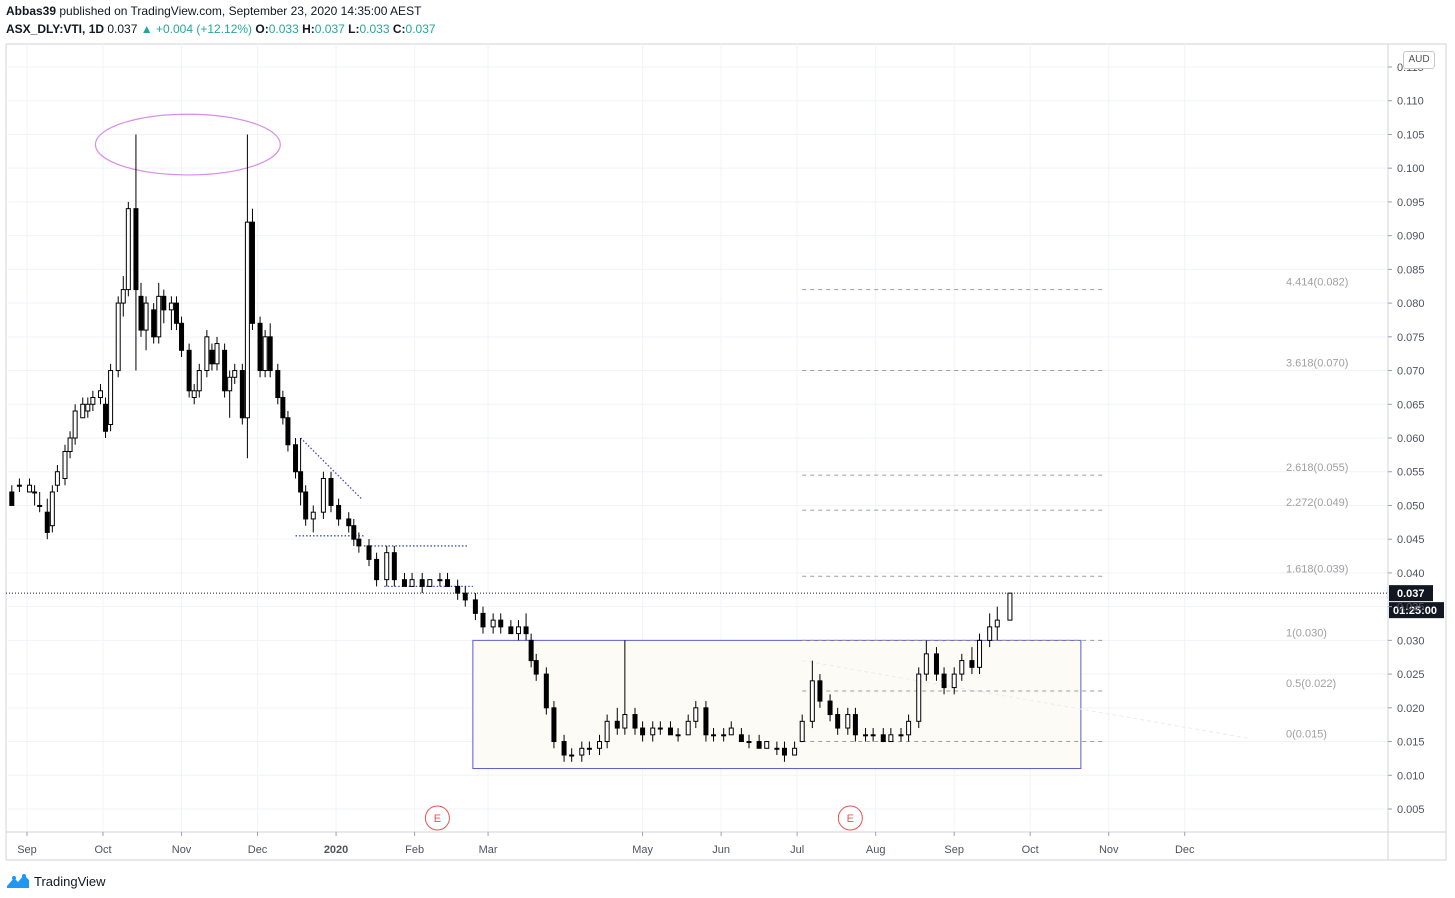  I want to click on author-name: Abbas39, so click(31, 11).